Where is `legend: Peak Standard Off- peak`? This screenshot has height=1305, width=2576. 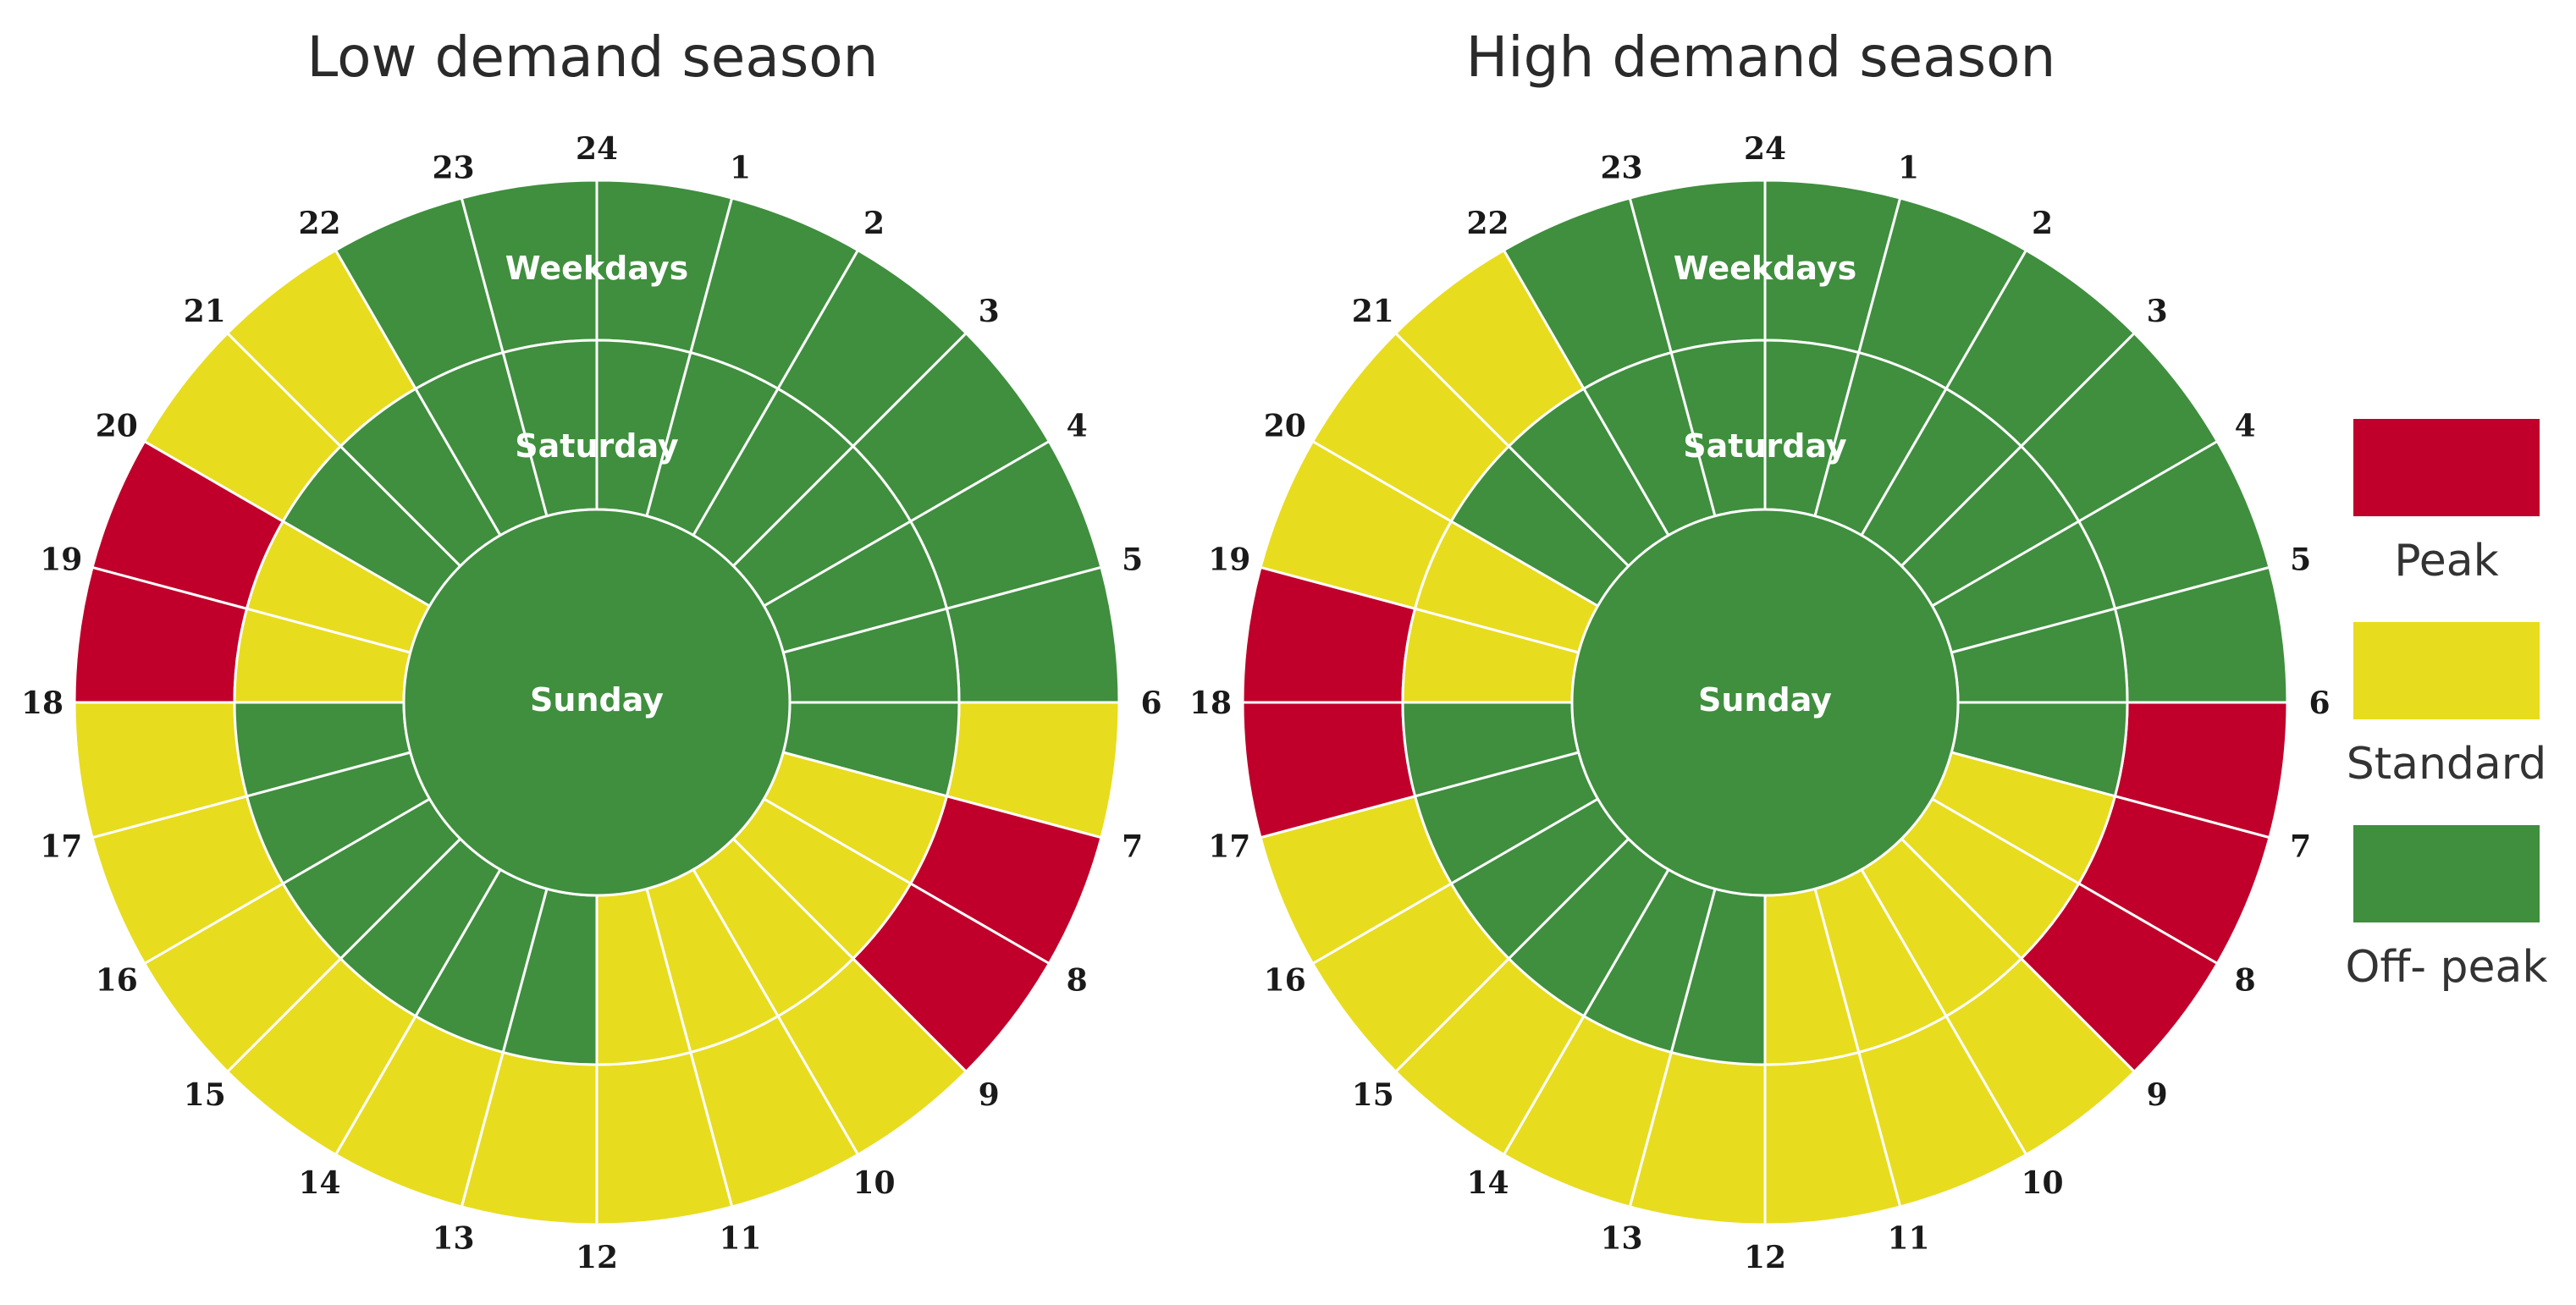
legend: Peak Standard Off- peak is located at coordinates (2446, 706).